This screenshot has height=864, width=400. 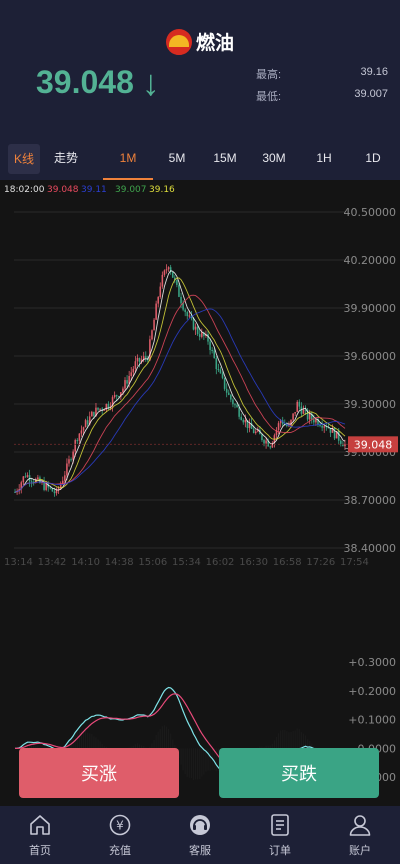 I want to click on price-tick-label: 40.20000, so click(x=370, y=260).